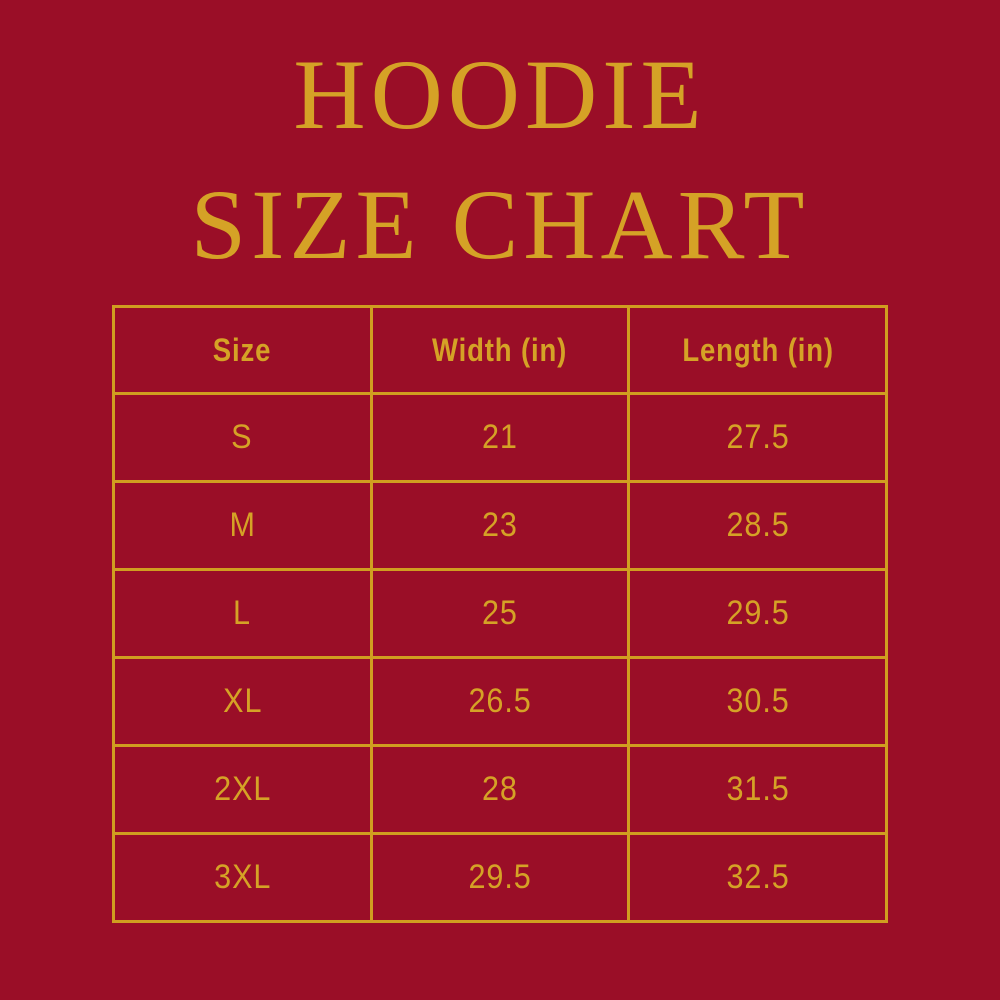  I want to click on size-value: 3XL, so click(242, 877).